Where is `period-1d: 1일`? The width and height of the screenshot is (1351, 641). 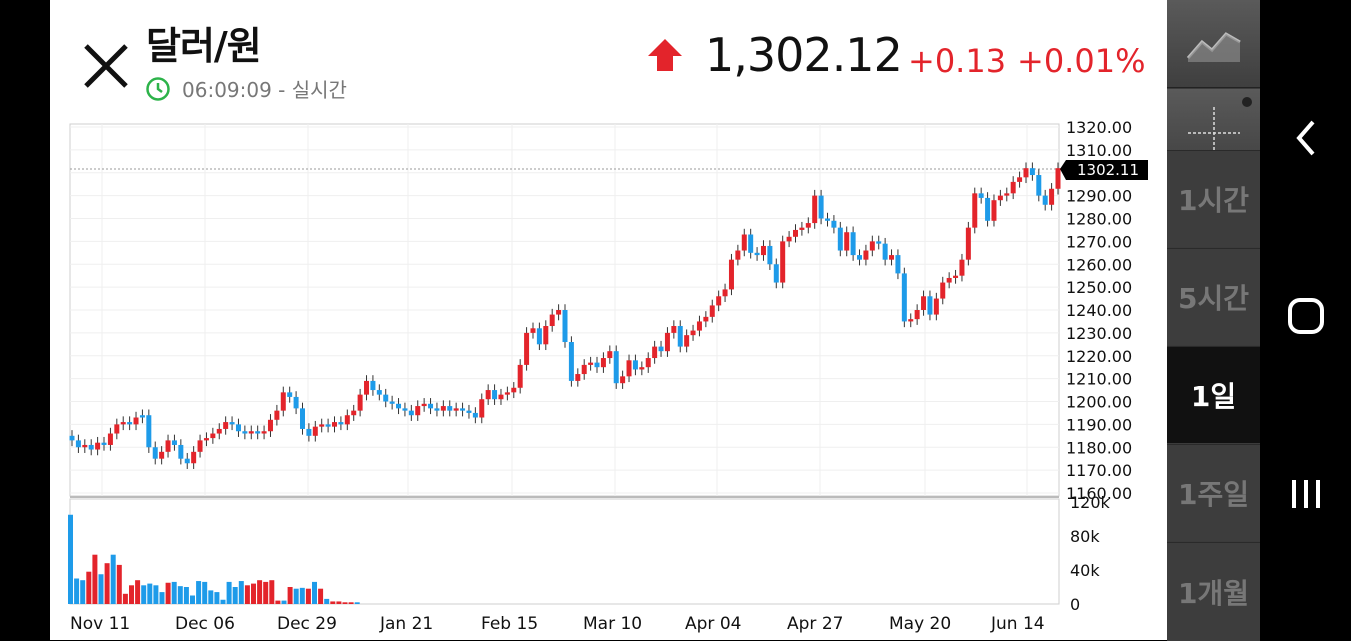
period-1d: 1일 is located at coordinates (1213, 394).